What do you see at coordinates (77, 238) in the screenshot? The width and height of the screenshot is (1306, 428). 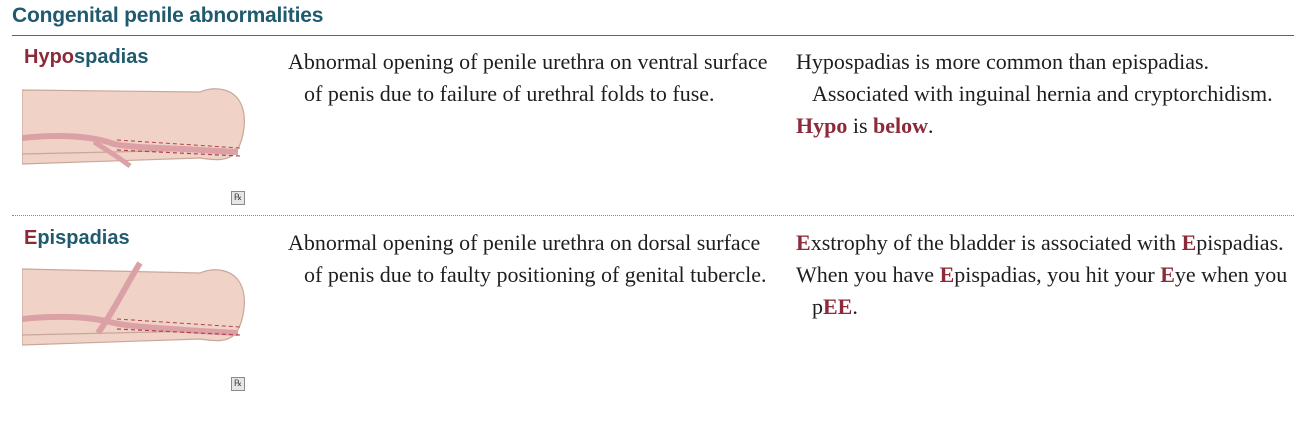 I see `term-epispadias: Epispadias` at bounding box center [77, 238].